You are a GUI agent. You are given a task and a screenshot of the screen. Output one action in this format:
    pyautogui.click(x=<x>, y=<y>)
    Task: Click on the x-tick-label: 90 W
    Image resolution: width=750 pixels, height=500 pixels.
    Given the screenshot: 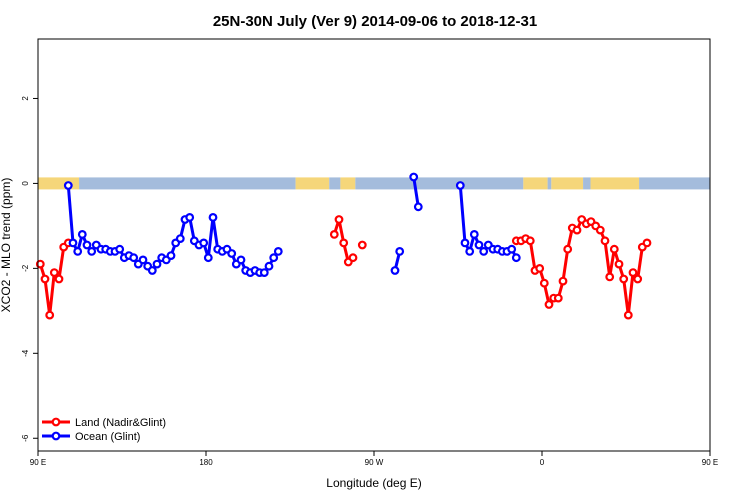 What is the action you would take?
    pyautogui.click(x=374, y=462)
    